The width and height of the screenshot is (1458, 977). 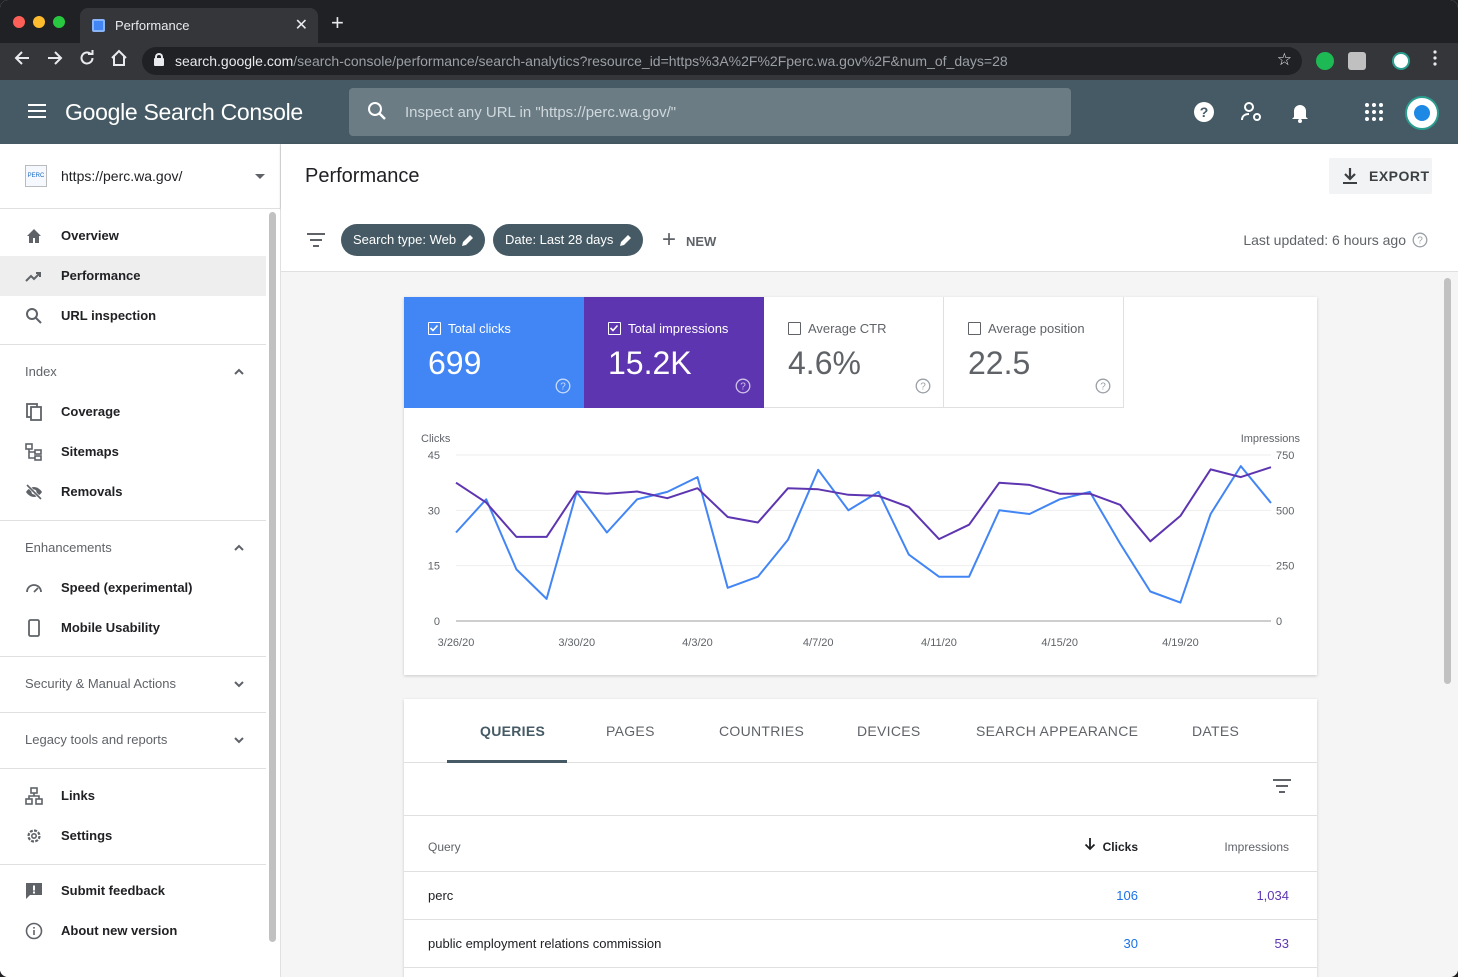 What do you see at coordinates (337, 22) in the screenshot?
I see `new-tab-button: +` at bounding box center [337, 22].